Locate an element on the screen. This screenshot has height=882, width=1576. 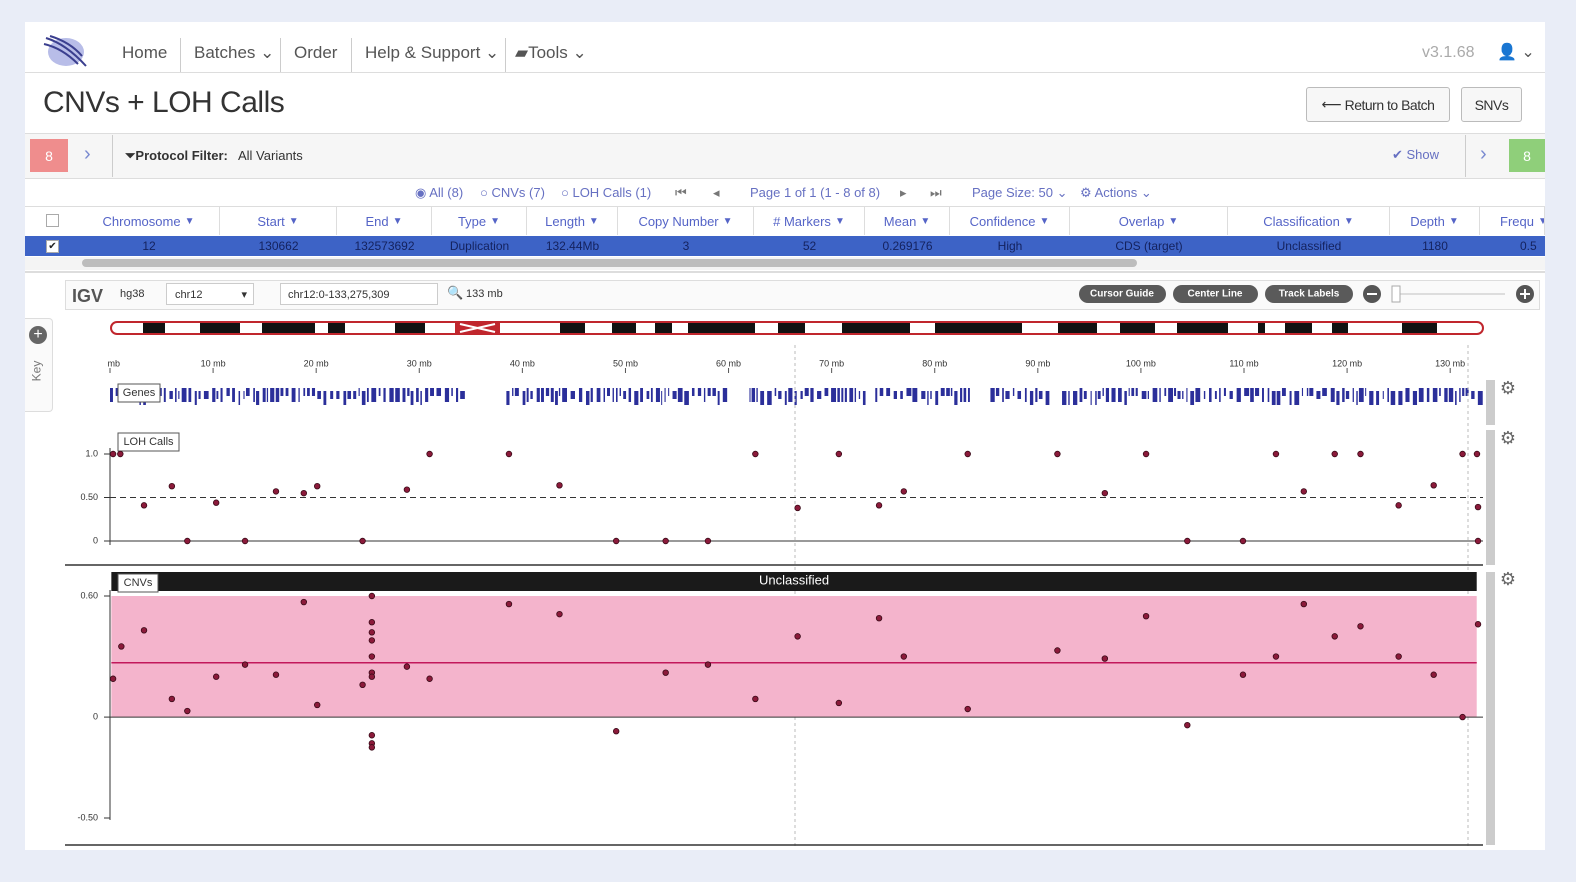
radio-all: ◉ All (8) is located at coordinates (439, 192).